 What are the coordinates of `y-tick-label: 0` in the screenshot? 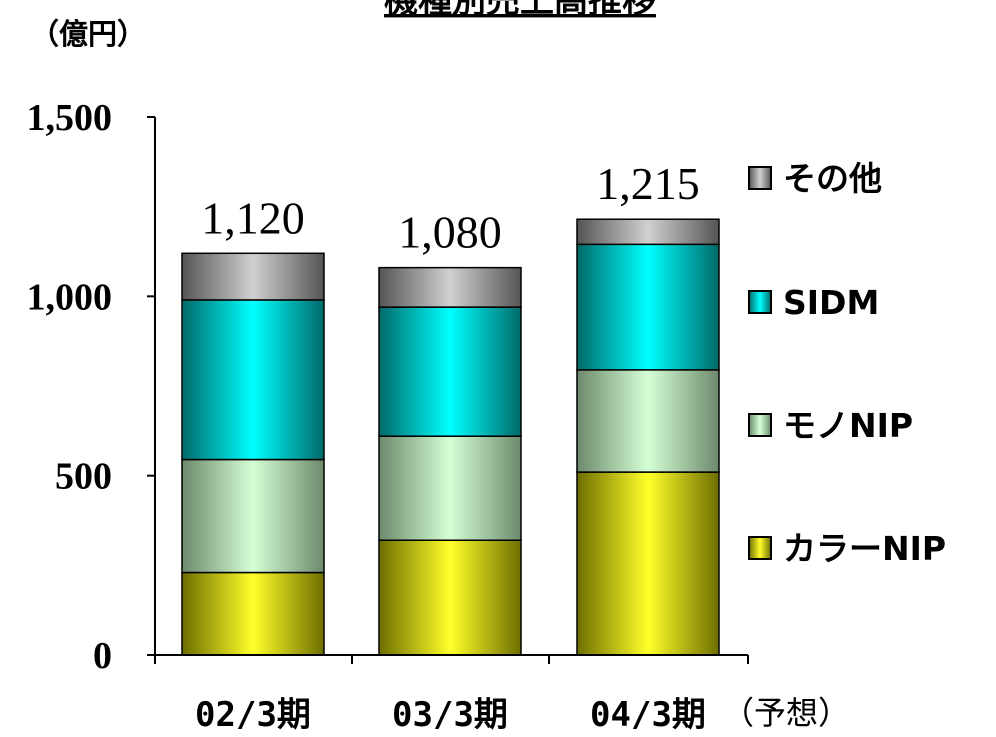 It's located at (102, 656).